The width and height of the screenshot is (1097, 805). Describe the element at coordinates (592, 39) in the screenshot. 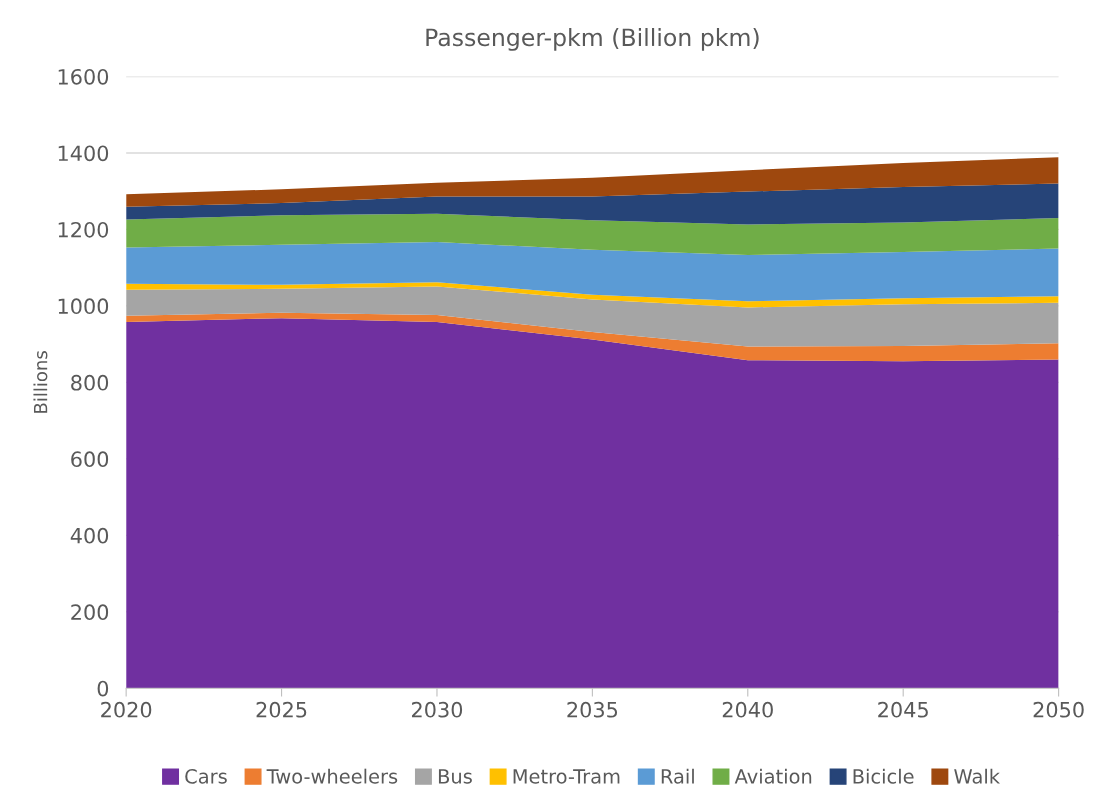

I see `chart-title: Passenger-pkm (Billion pkm)` at that location.